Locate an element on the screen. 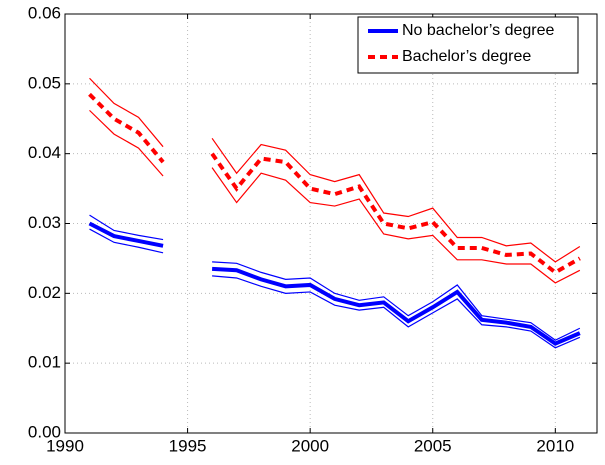  y-tick-label: 0.05 is located at coordinates (44, 82).